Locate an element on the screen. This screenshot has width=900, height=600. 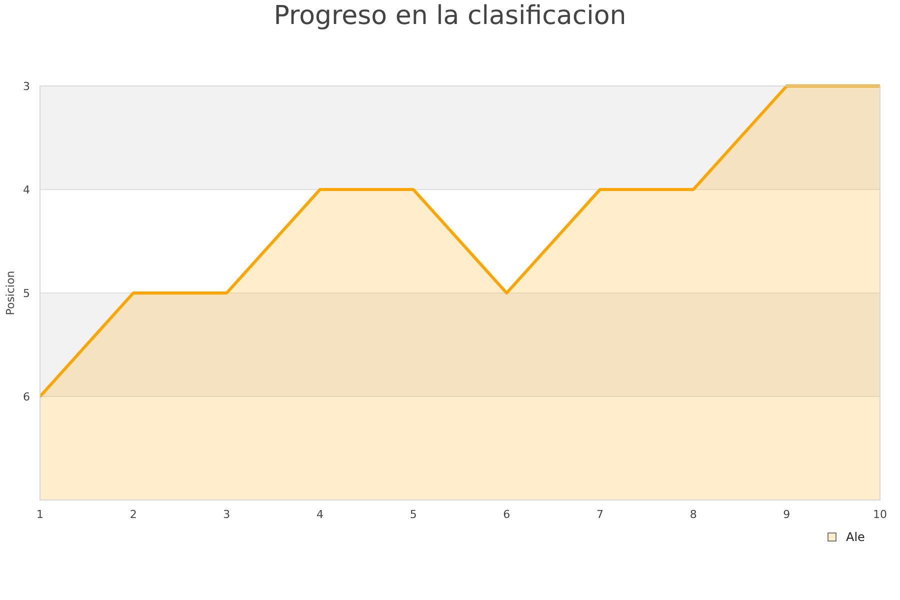
x-tick-label: 1 is located at coordinates (40, 514).